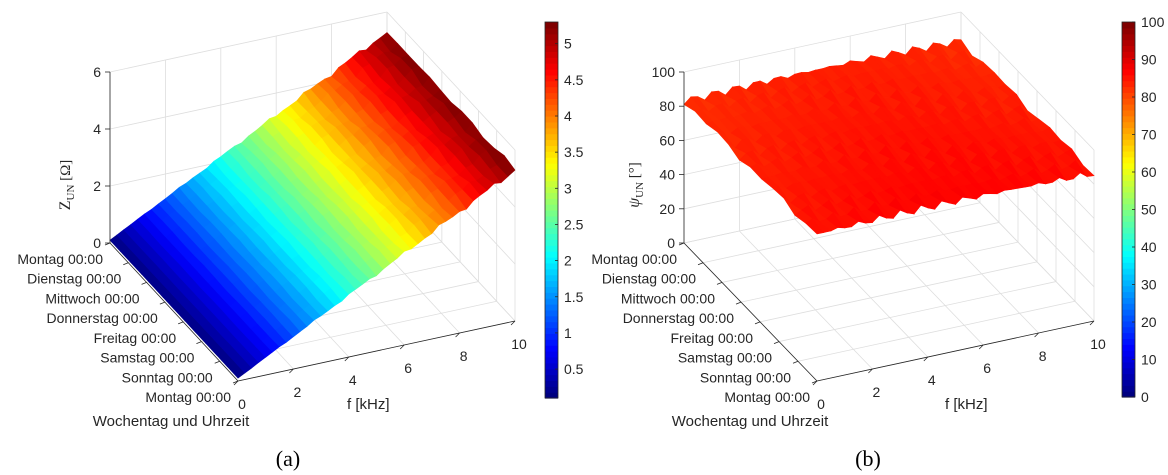 The image size is (1168, 475). What do you see at coordinates (932, 380) in the screenshot?
I see `x-tick-label: 4` at bounding box center [932, 380].